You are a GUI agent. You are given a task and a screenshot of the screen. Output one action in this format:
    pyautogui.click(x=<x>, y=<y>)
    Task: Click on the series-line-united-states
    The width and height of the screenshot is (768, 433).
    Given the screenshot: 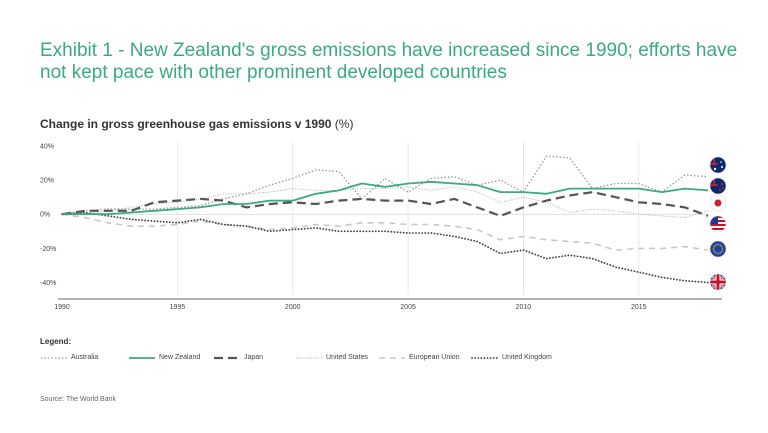 What is the action you would take?
    pyautogui.click(x=385, y=202)
    